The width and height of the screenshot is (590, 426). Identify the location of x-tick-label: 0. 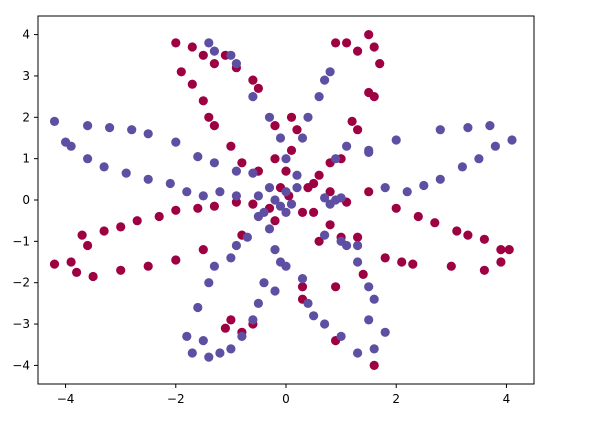
(286, 399).